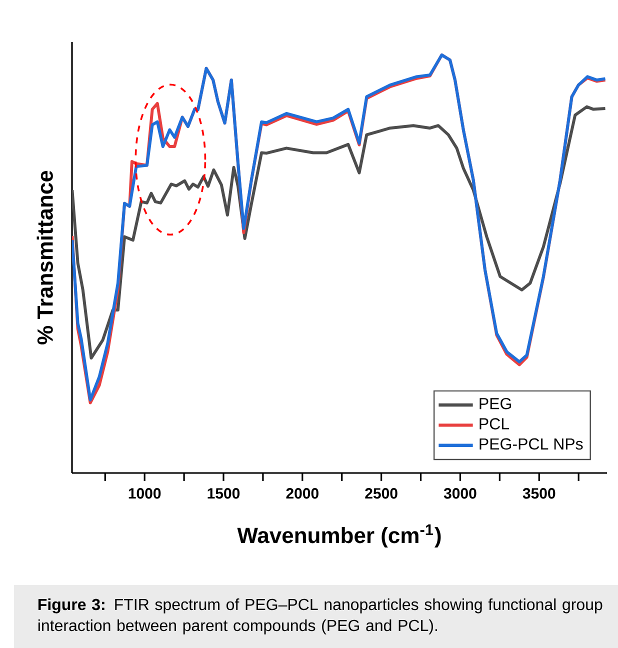  What do you see at coordinates (496, 404) in the screenshot?
I see `legend-label: PEG` at bounding box center [496, 404].